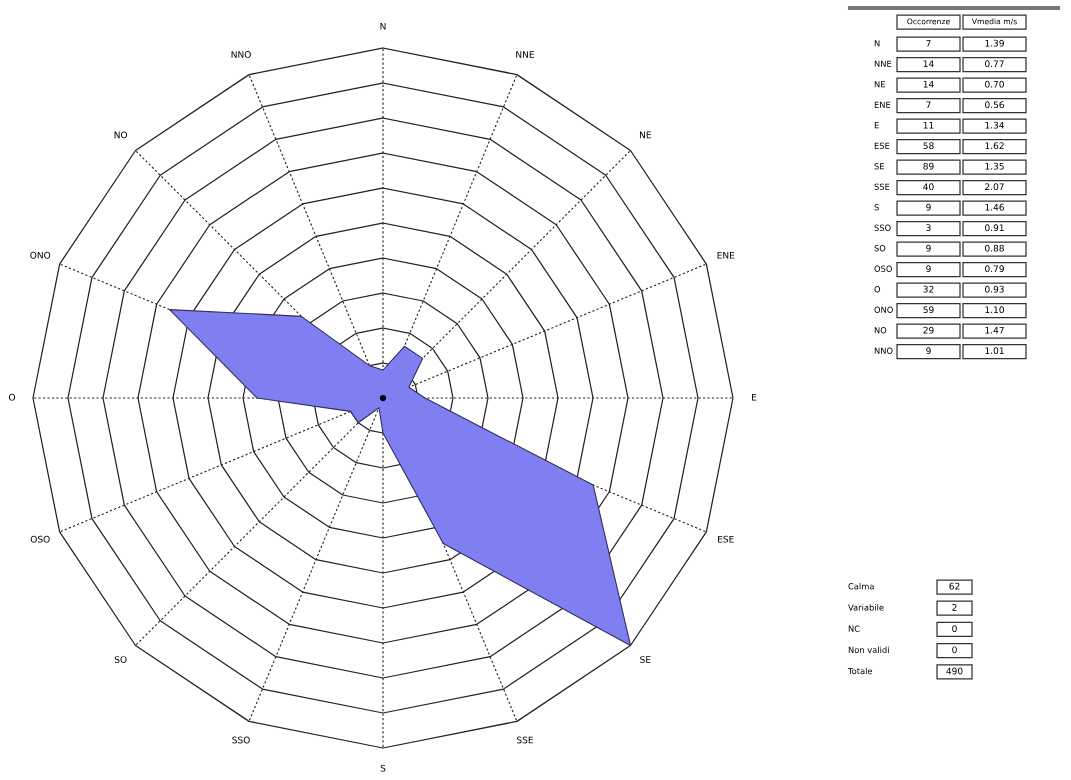  Describe the element at coordinates (928, 146) in the screenshot. I see `data-label: 58` at that location.